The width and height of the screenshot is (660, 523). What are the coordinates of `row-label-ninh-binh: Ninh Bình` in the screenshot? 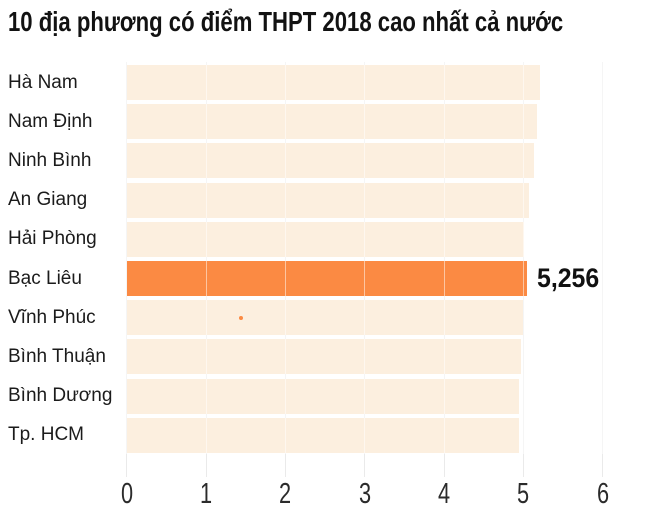 It's located at (50, 160).